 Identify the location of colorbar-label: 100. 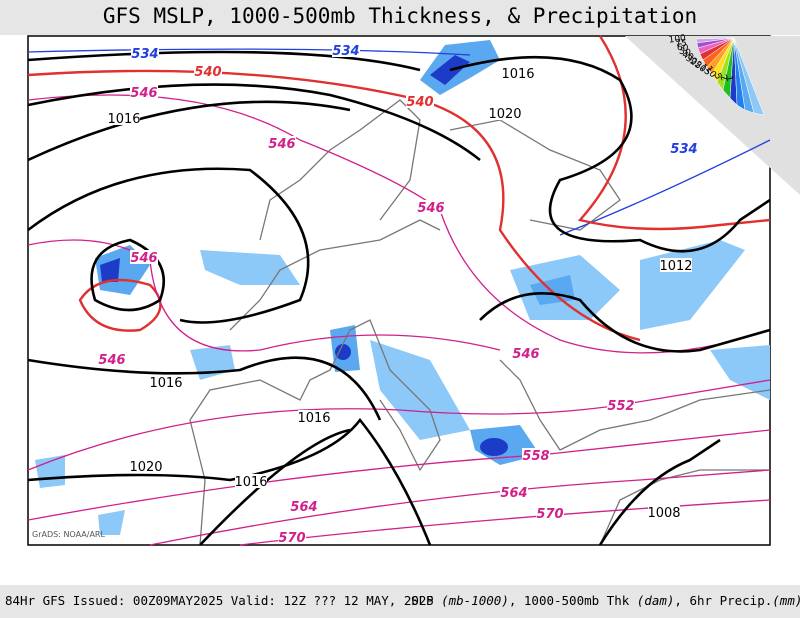
(677, 40).